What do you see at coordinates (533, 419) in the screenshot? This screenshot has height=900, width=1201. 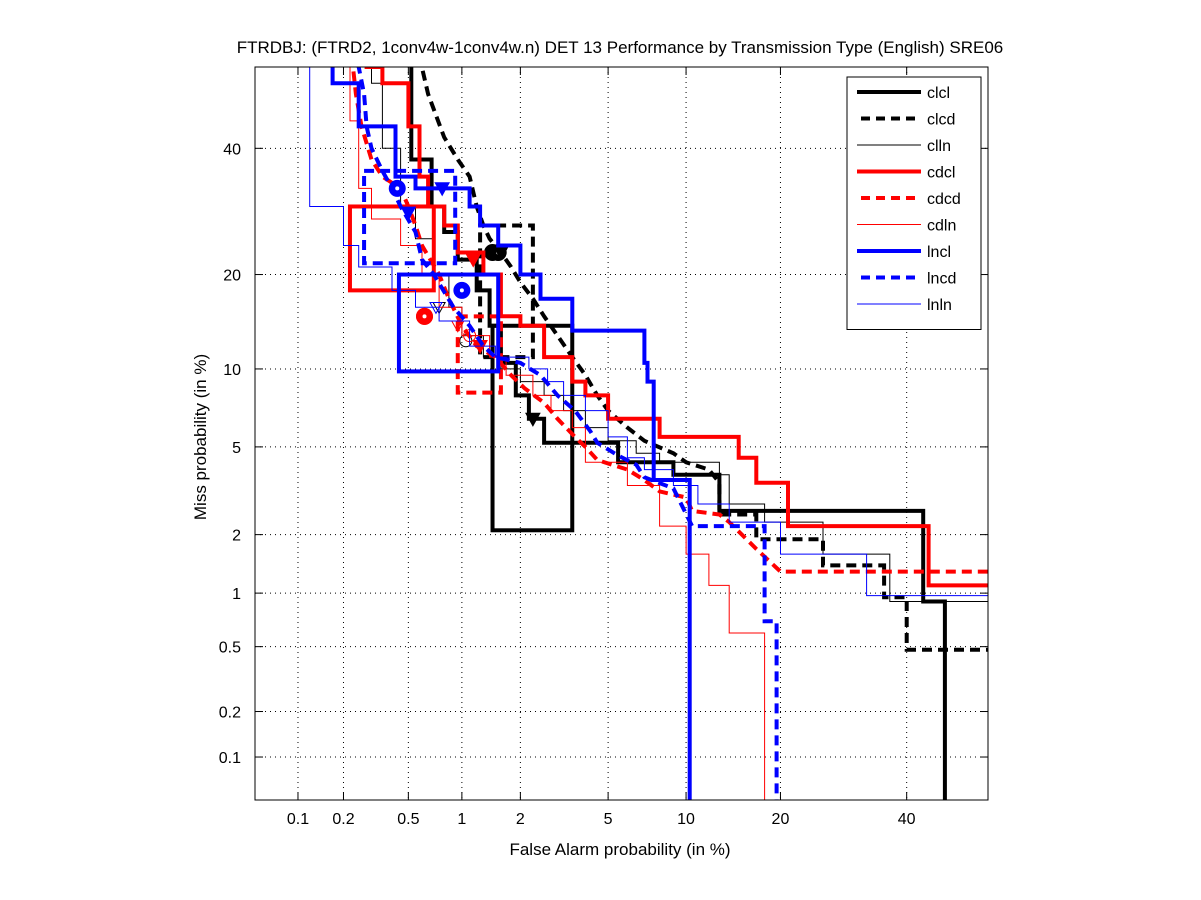 I see `marker-triangle-clcl` at bounding box center [533, 419].